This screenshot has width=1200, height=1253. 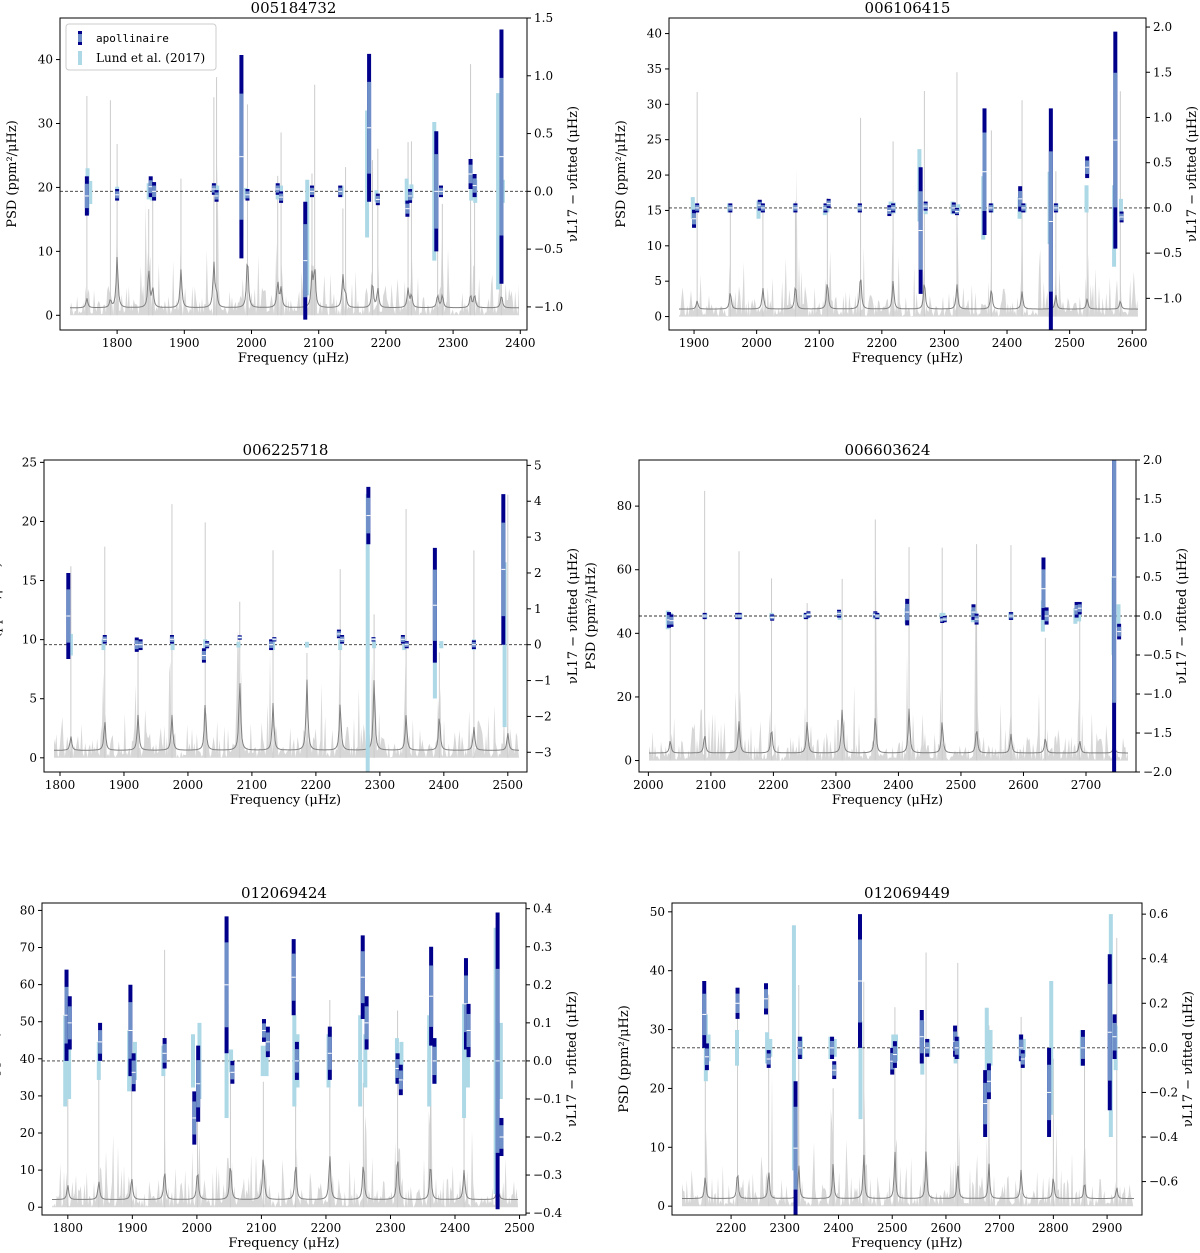 What do you see at coordinates (547, 1175) in the screenshot?
I see `y-right-tick-label: −0.3` at bounding box center [547, 1175].